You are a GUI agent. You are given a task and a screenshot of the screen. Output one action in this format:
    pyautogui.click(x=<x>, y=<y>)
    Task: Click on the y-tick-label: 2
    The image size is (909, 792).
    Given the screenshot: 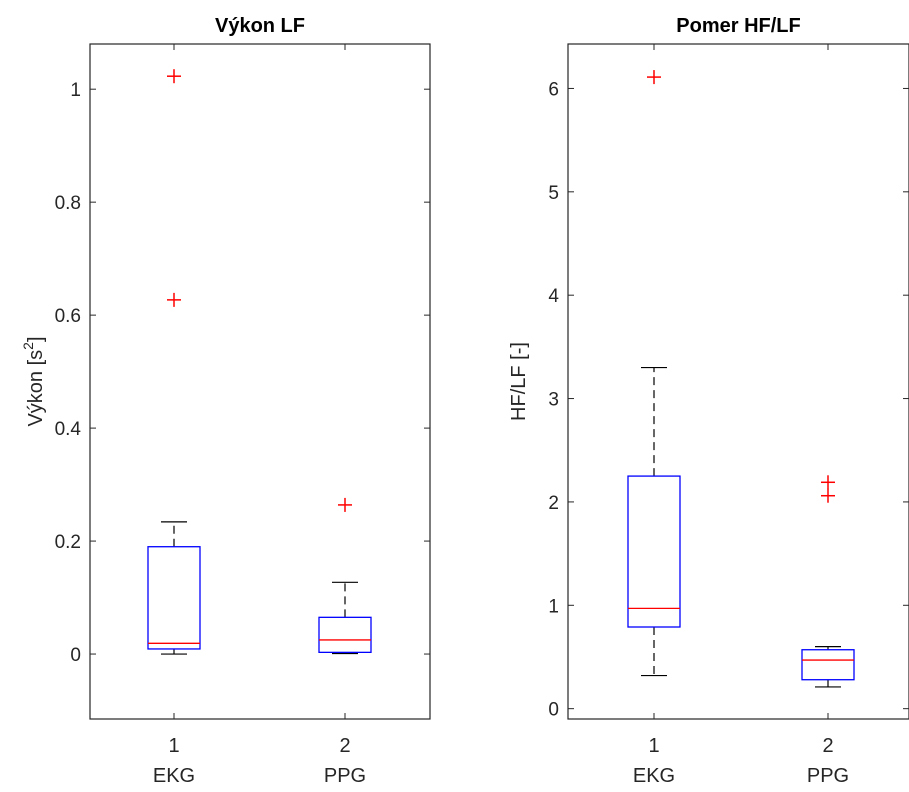 What is the action you would take?
    pyautogui.click(x=553, y=503)
    